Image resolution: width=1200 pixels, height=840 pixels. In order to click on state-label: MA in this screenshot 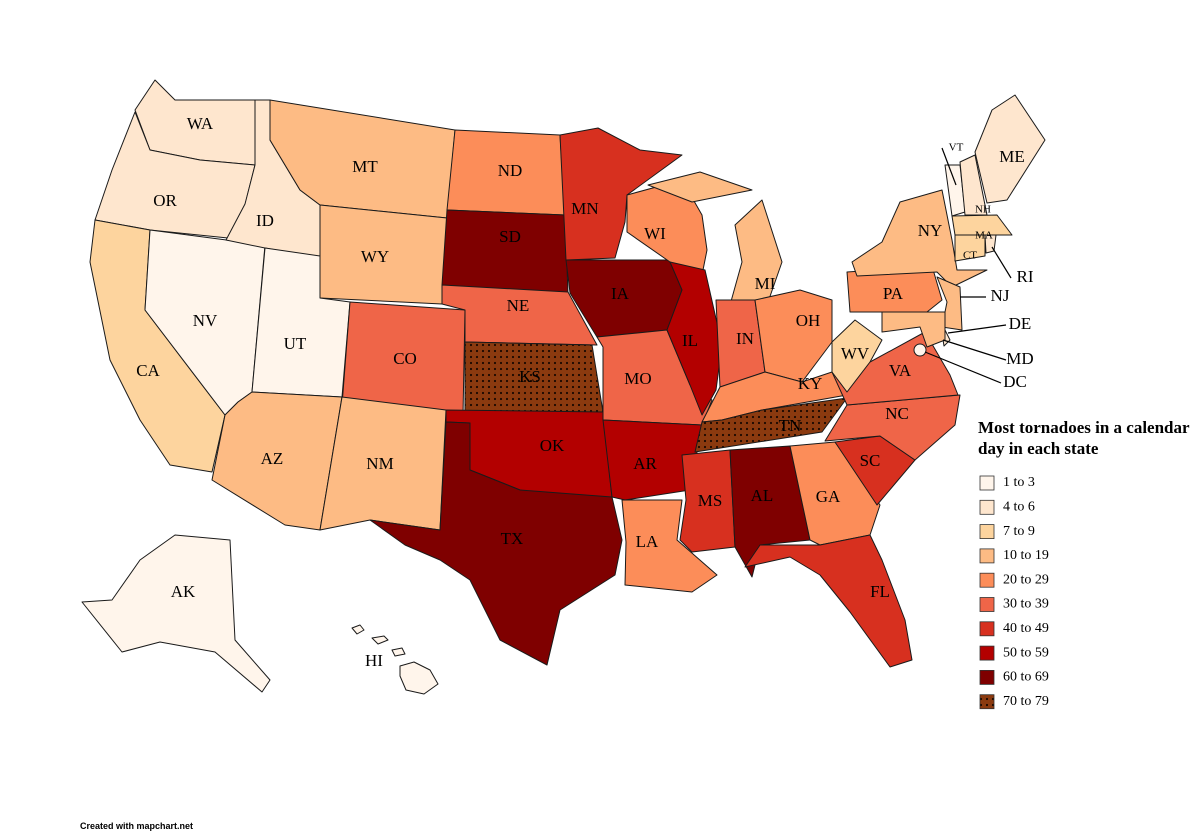, I will do `click(984, 236)`.